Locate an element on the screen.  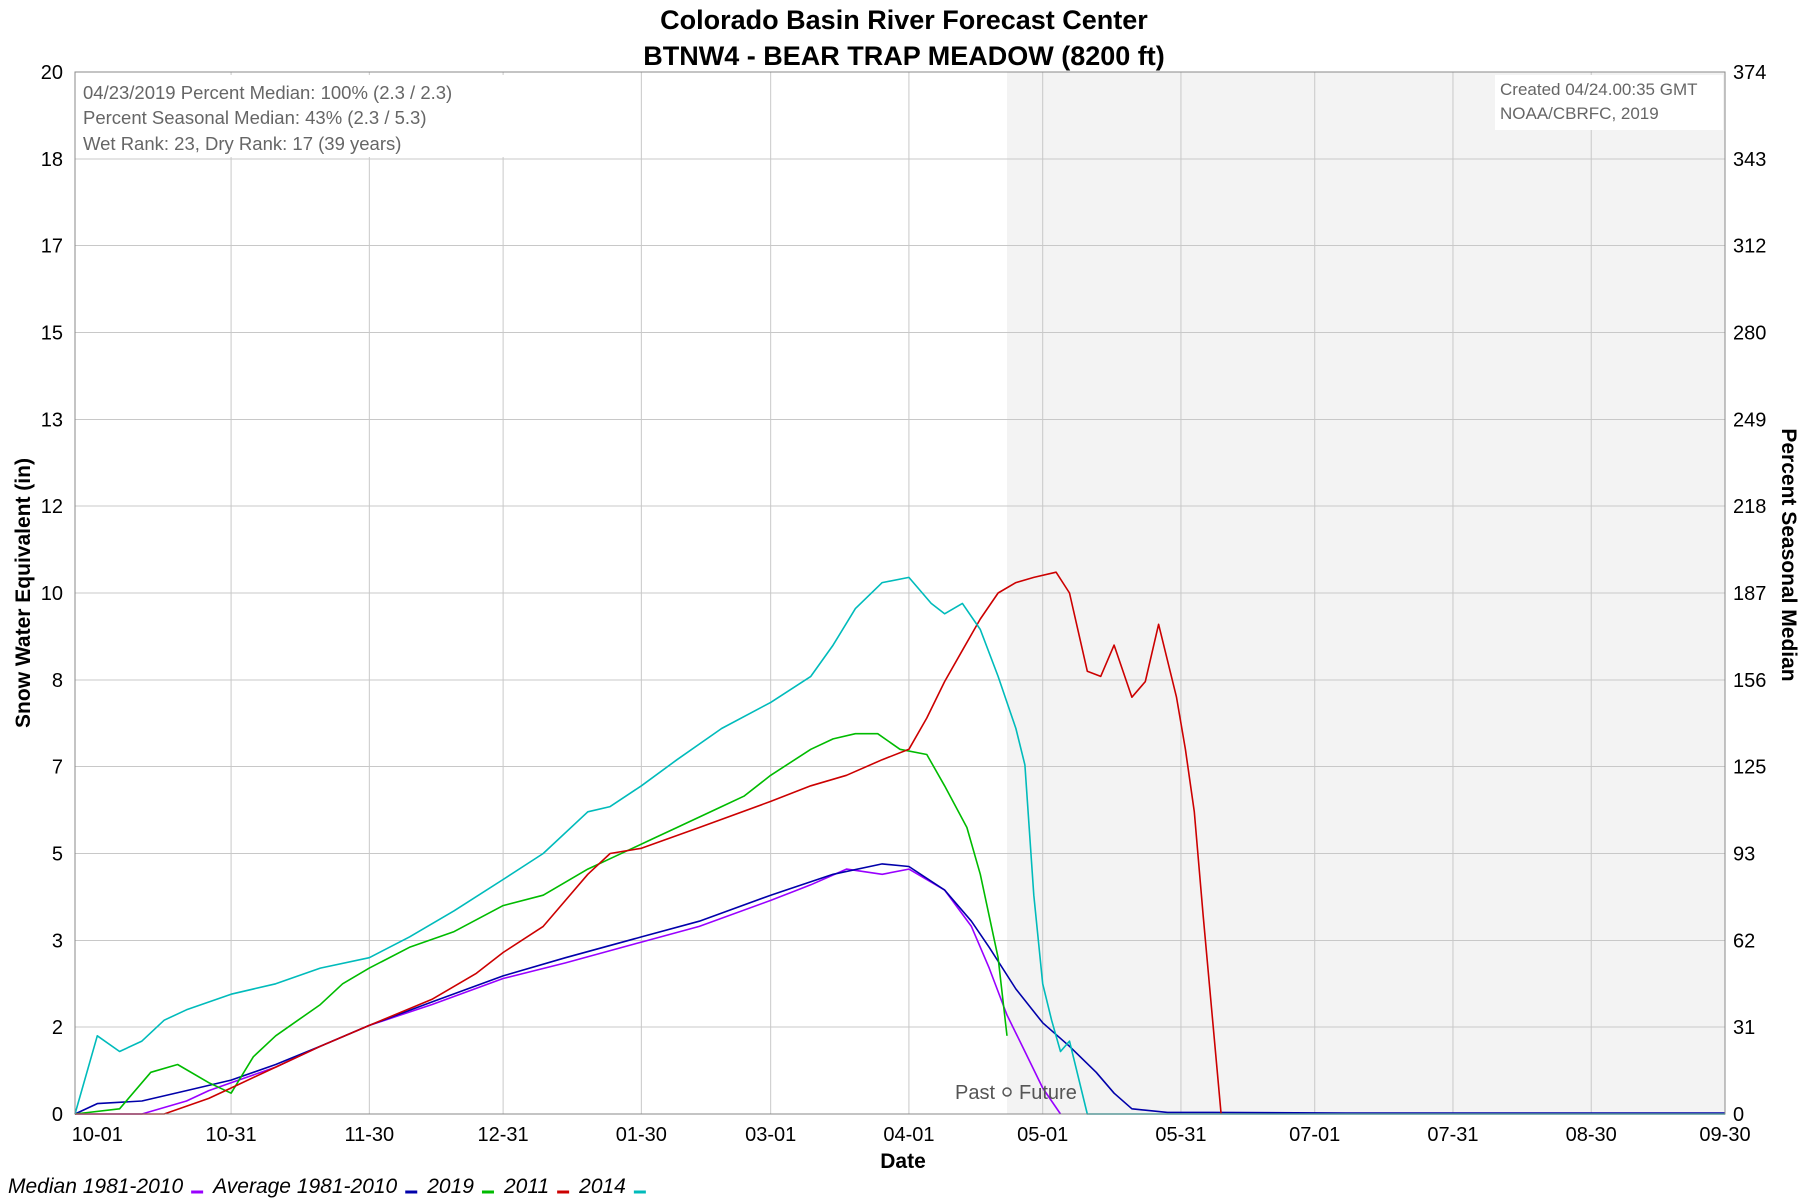
annotation-line-3: Wet Rank: 23, Dry Rank: 17 (39 years) is located at coordinates (242, 143).